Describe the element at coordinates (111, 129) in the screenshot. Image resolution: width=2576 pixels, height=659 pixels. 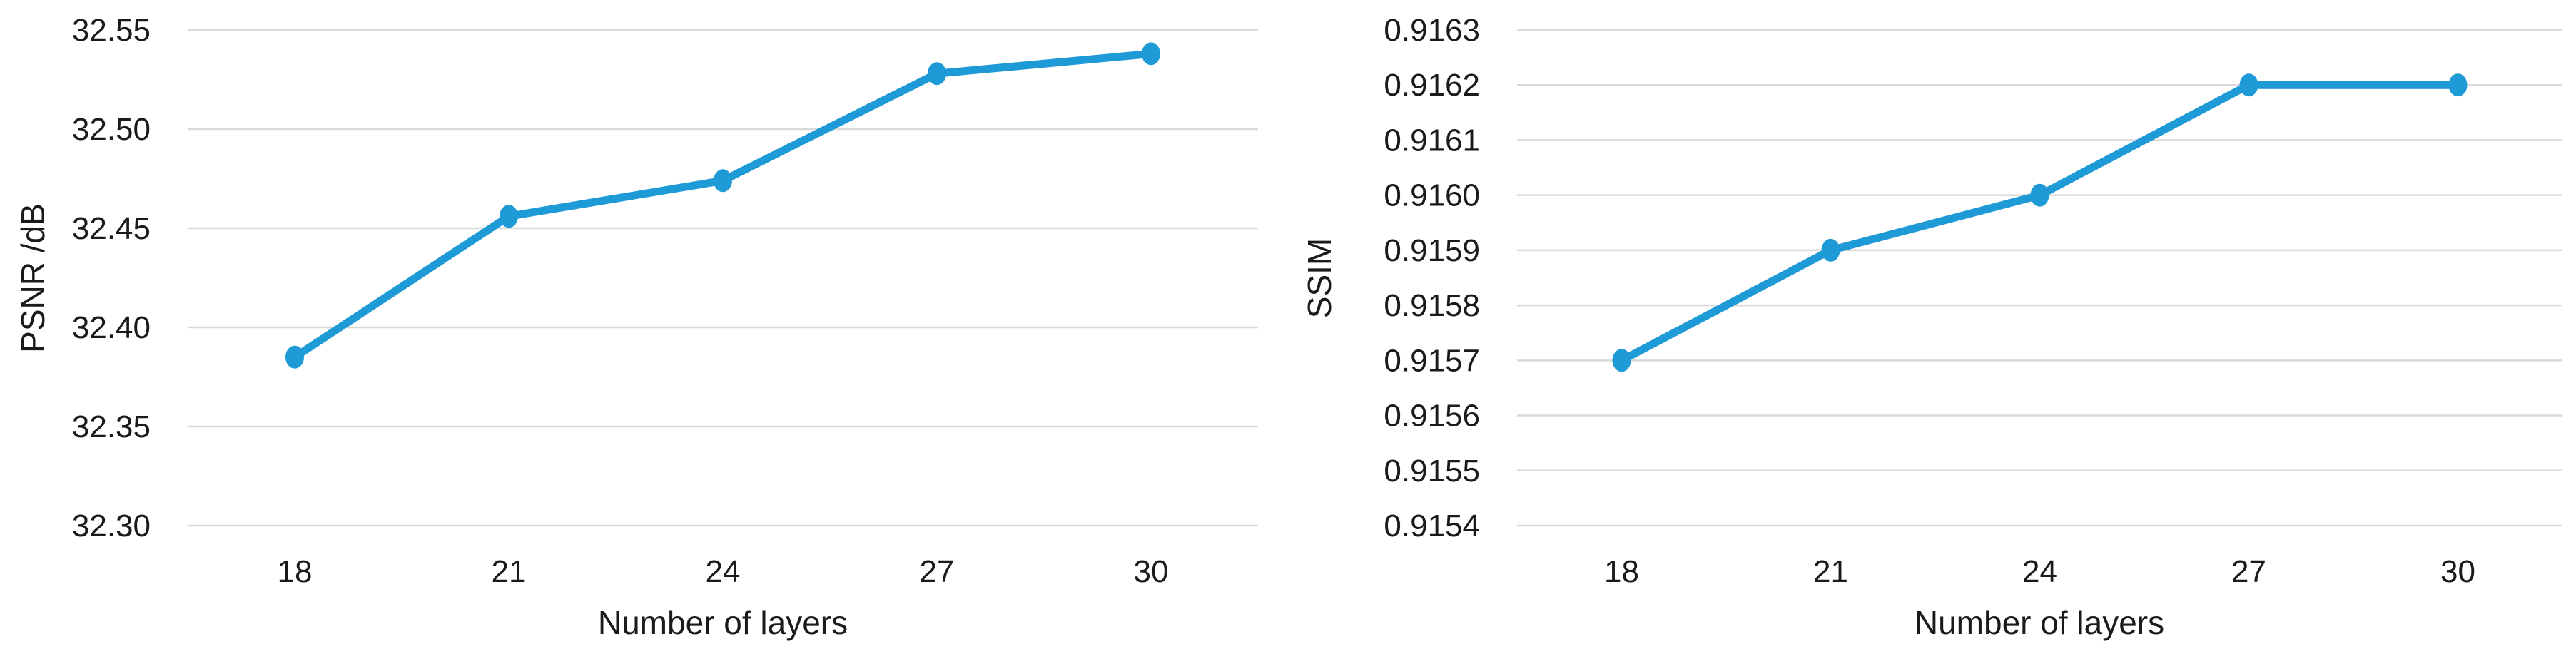
I see `y-tick-label: 32.50` at that location.